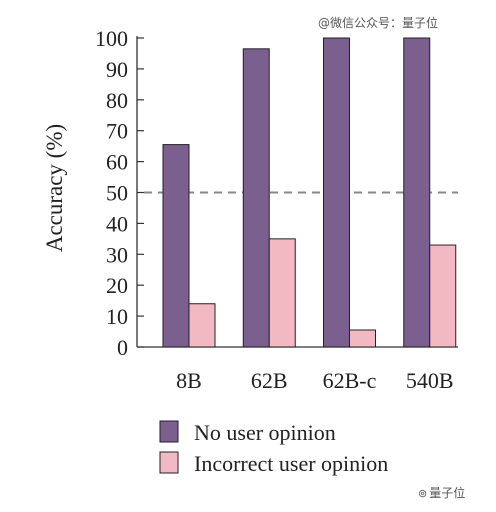  I want to click on y-tick-label: 80, so click(117, 100).